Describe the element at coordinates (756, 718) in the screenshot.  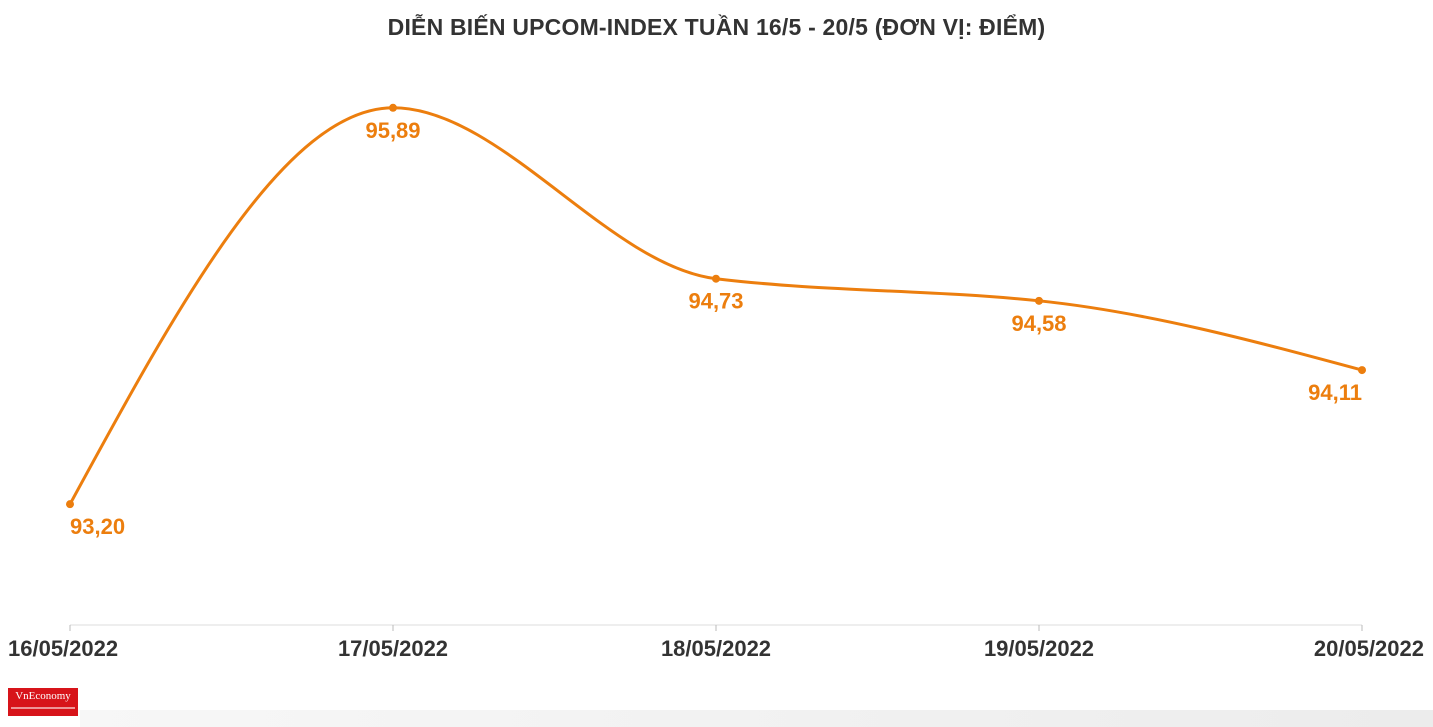
I see `footer-bar` at that location.